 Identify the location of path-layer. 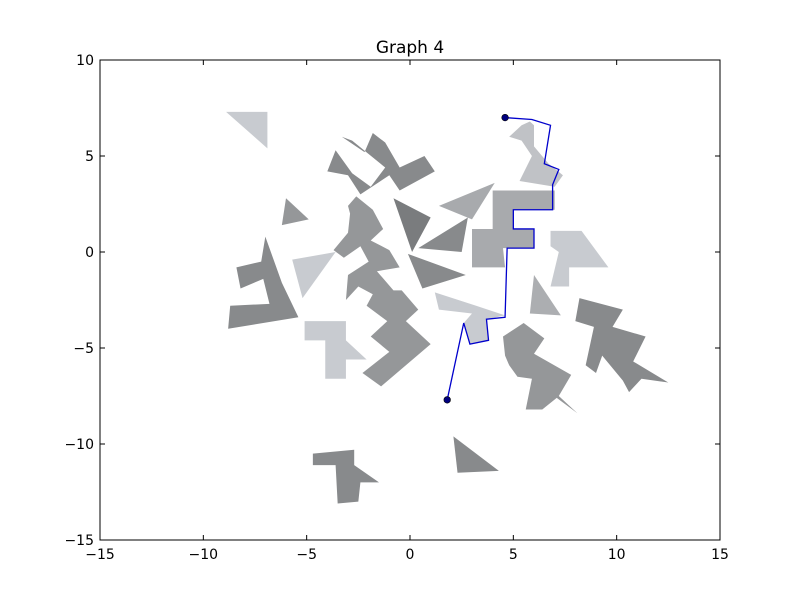
(501, 258).